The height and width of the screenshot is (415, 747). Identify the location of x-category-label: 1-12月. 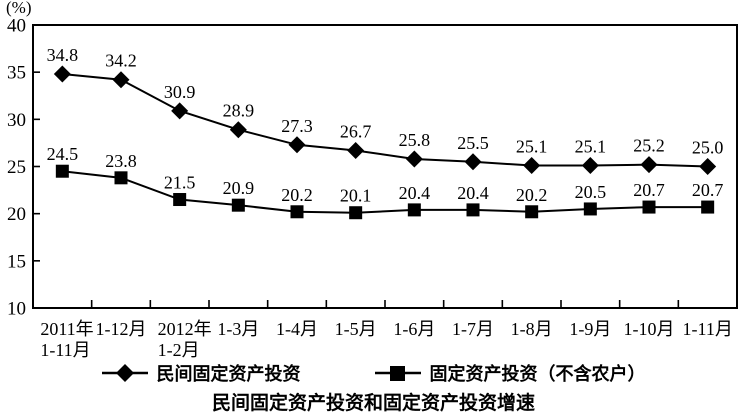
(121, 329).